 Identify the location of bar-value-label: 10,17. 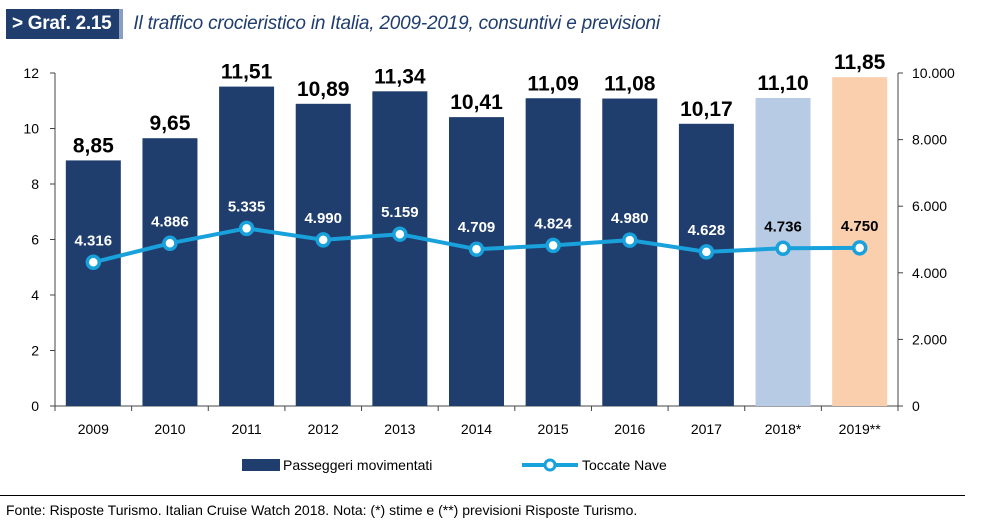
(706, 109).